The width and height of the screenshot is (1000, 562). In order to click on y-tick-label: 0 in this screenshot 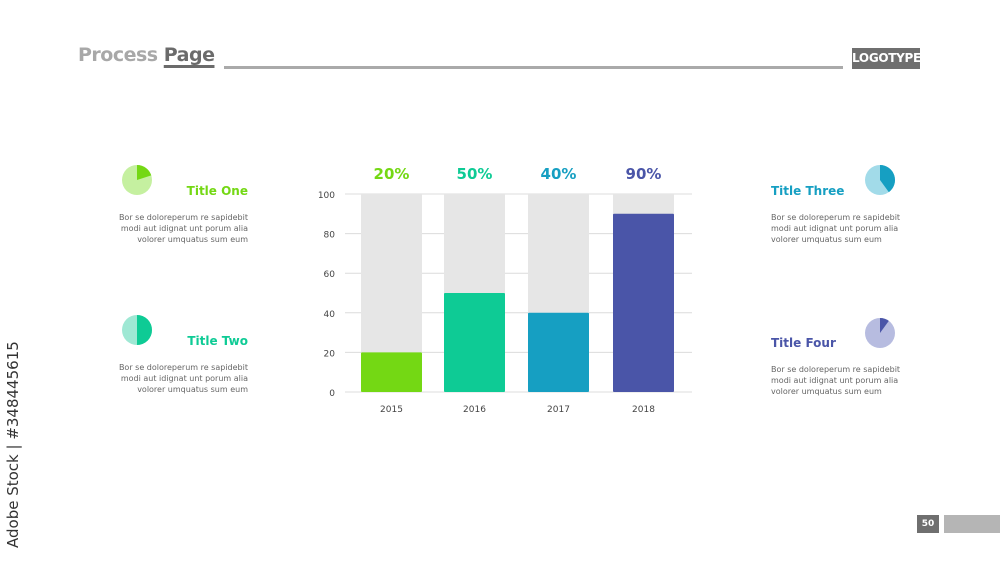, I will do `click(332, 394)`.